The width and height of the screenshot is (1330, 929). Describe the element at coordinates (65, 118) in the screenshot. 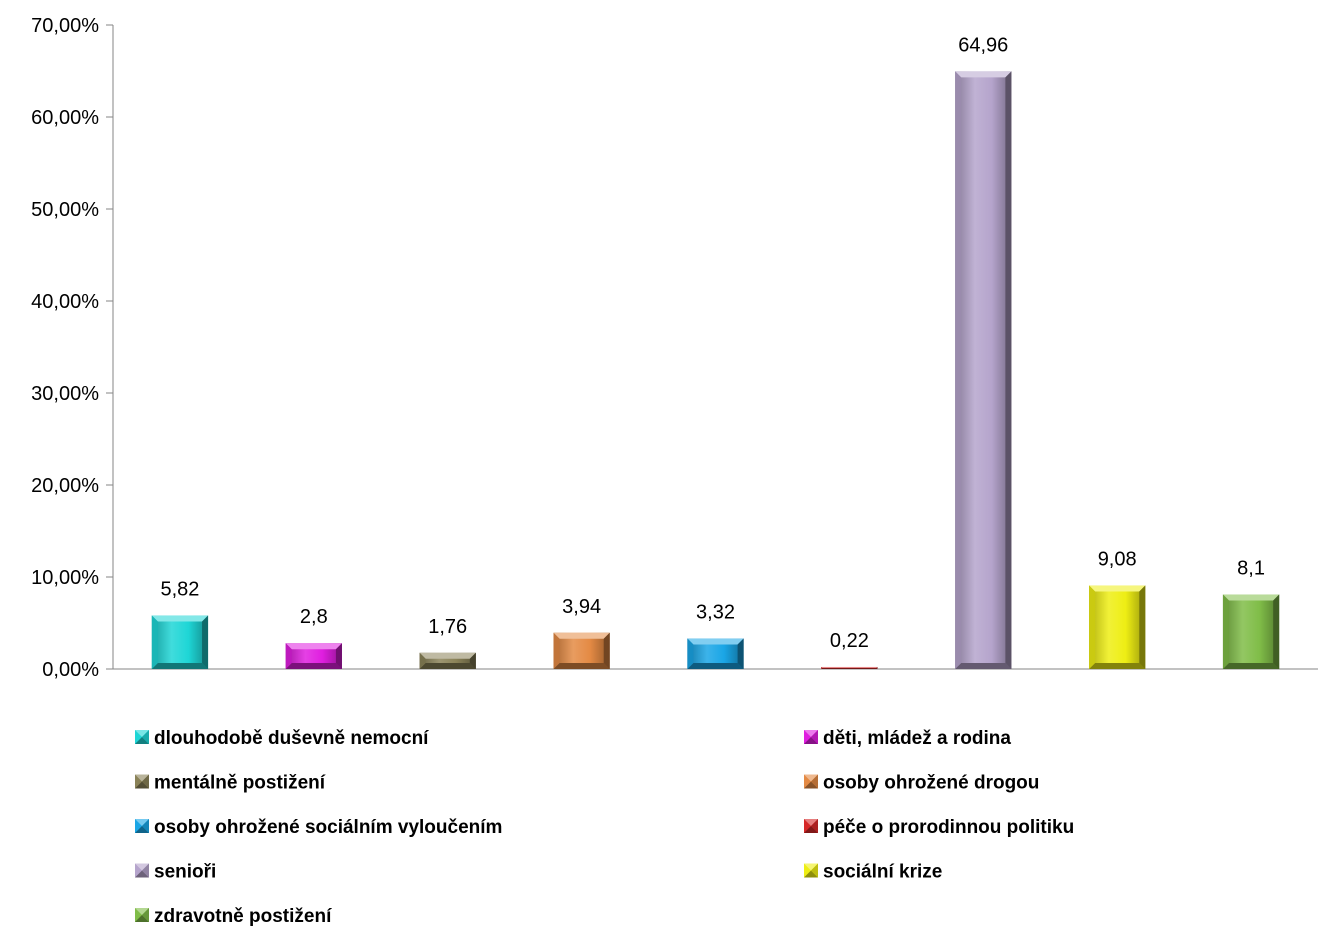

I see `y-tick-label: 60,00%` at that location.